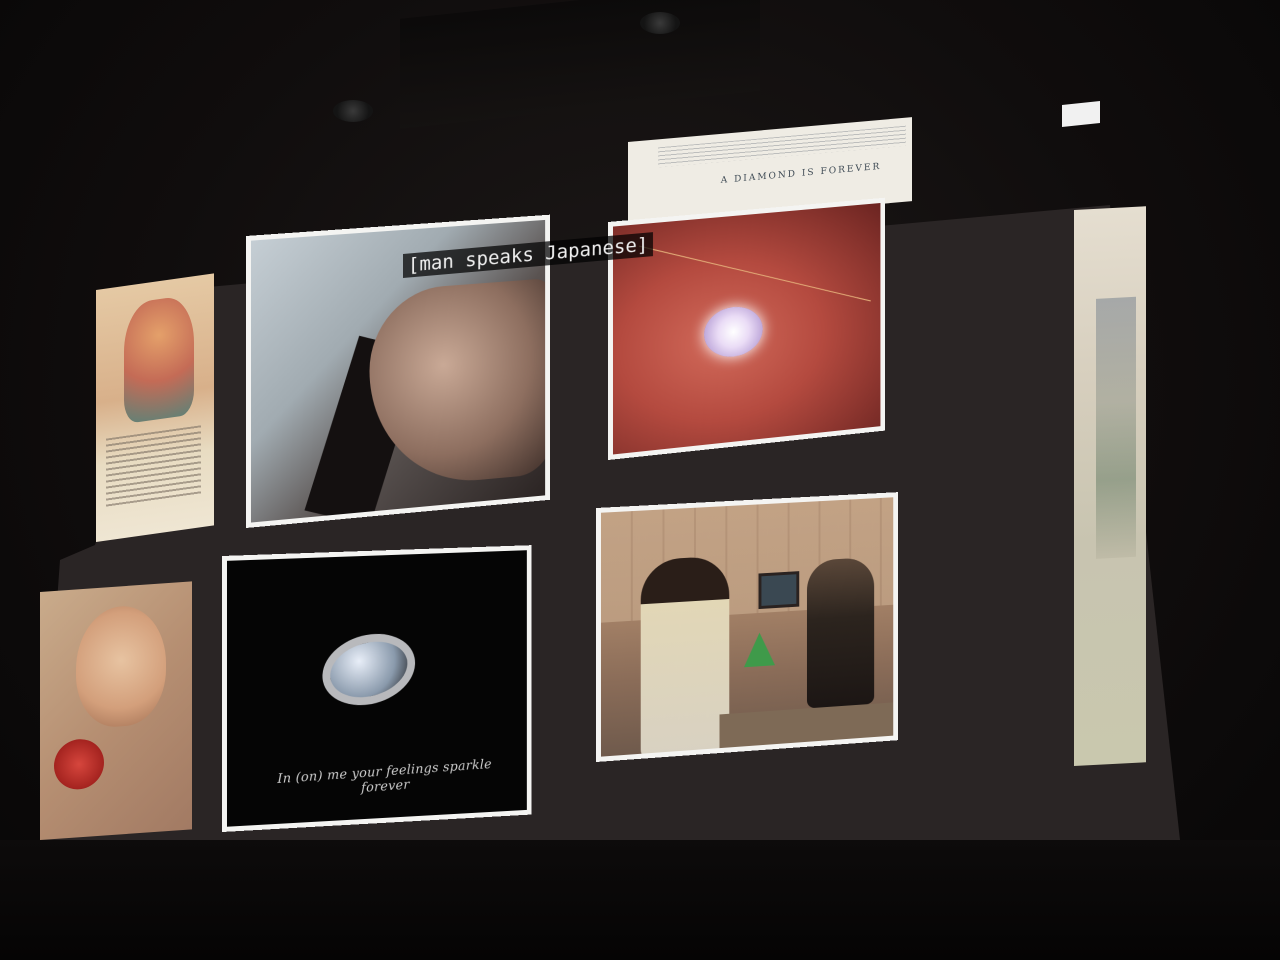  I want to click on vintage-ad-right-strip, so click(1110, 486).